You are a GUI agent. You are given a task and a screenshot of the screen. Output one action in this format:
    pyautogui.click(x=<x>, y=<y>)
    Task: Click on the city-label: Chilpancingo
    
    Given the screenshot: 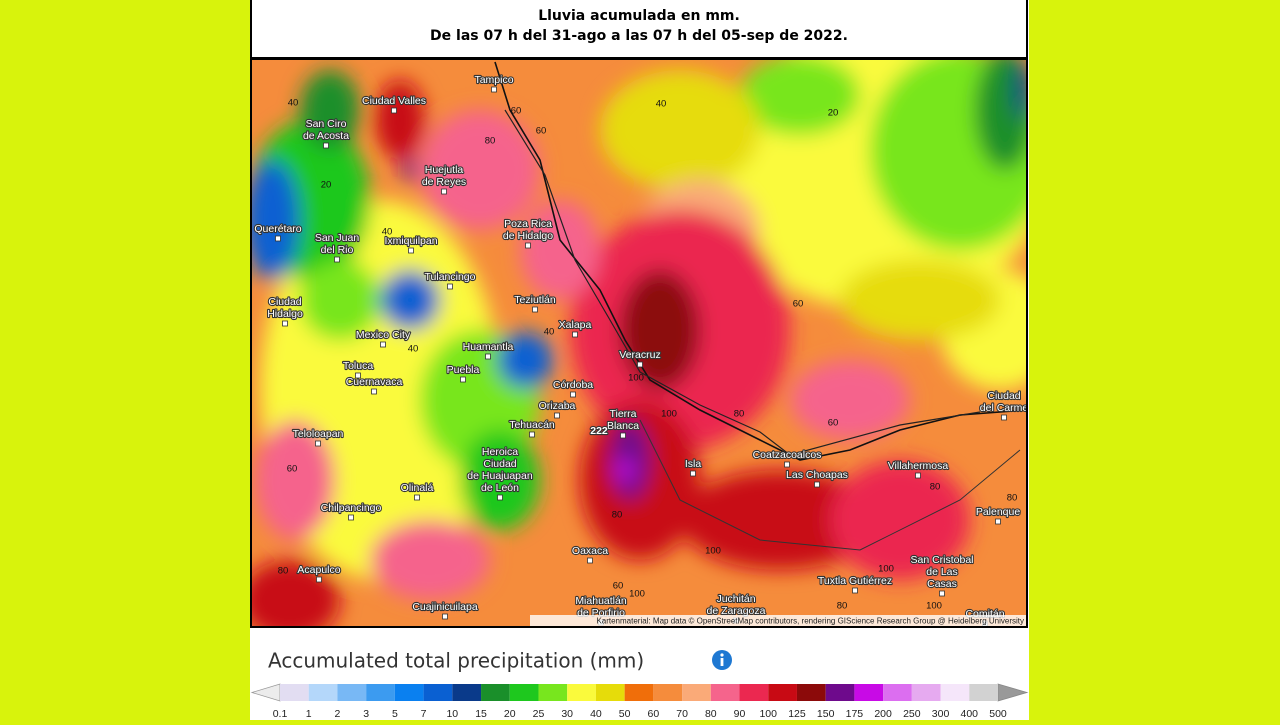 What is the action you would take?
    pyautogui.click(x=351, y=508)
    